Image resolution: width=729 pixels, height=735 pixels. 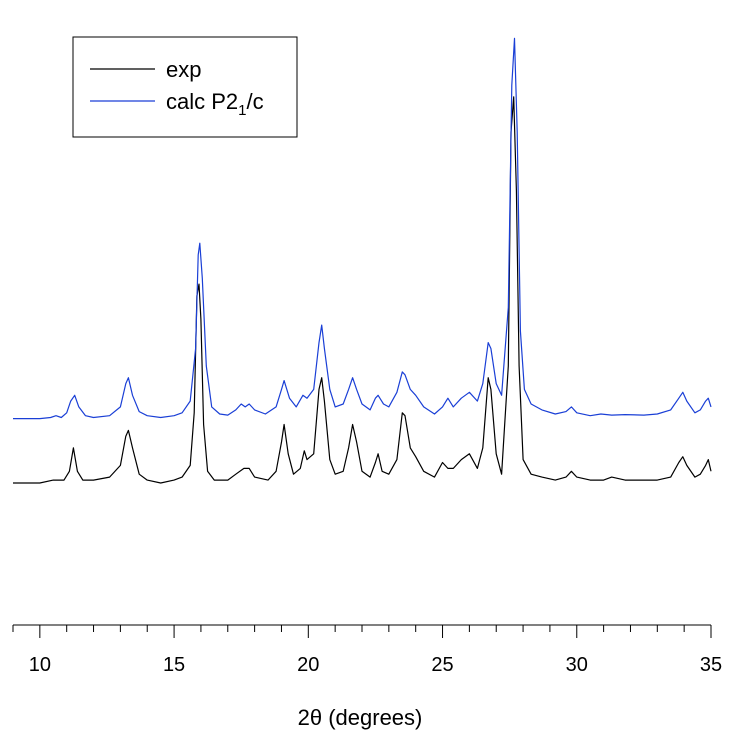 I want to click on legend: exp calc P21/c, so click(x=185, y=87).